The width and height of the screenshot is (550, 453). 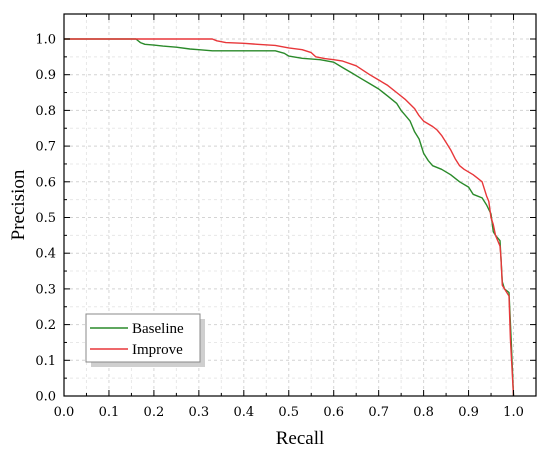 I want to click on y-tick-label: 0.3, so click(x=45, y=289).